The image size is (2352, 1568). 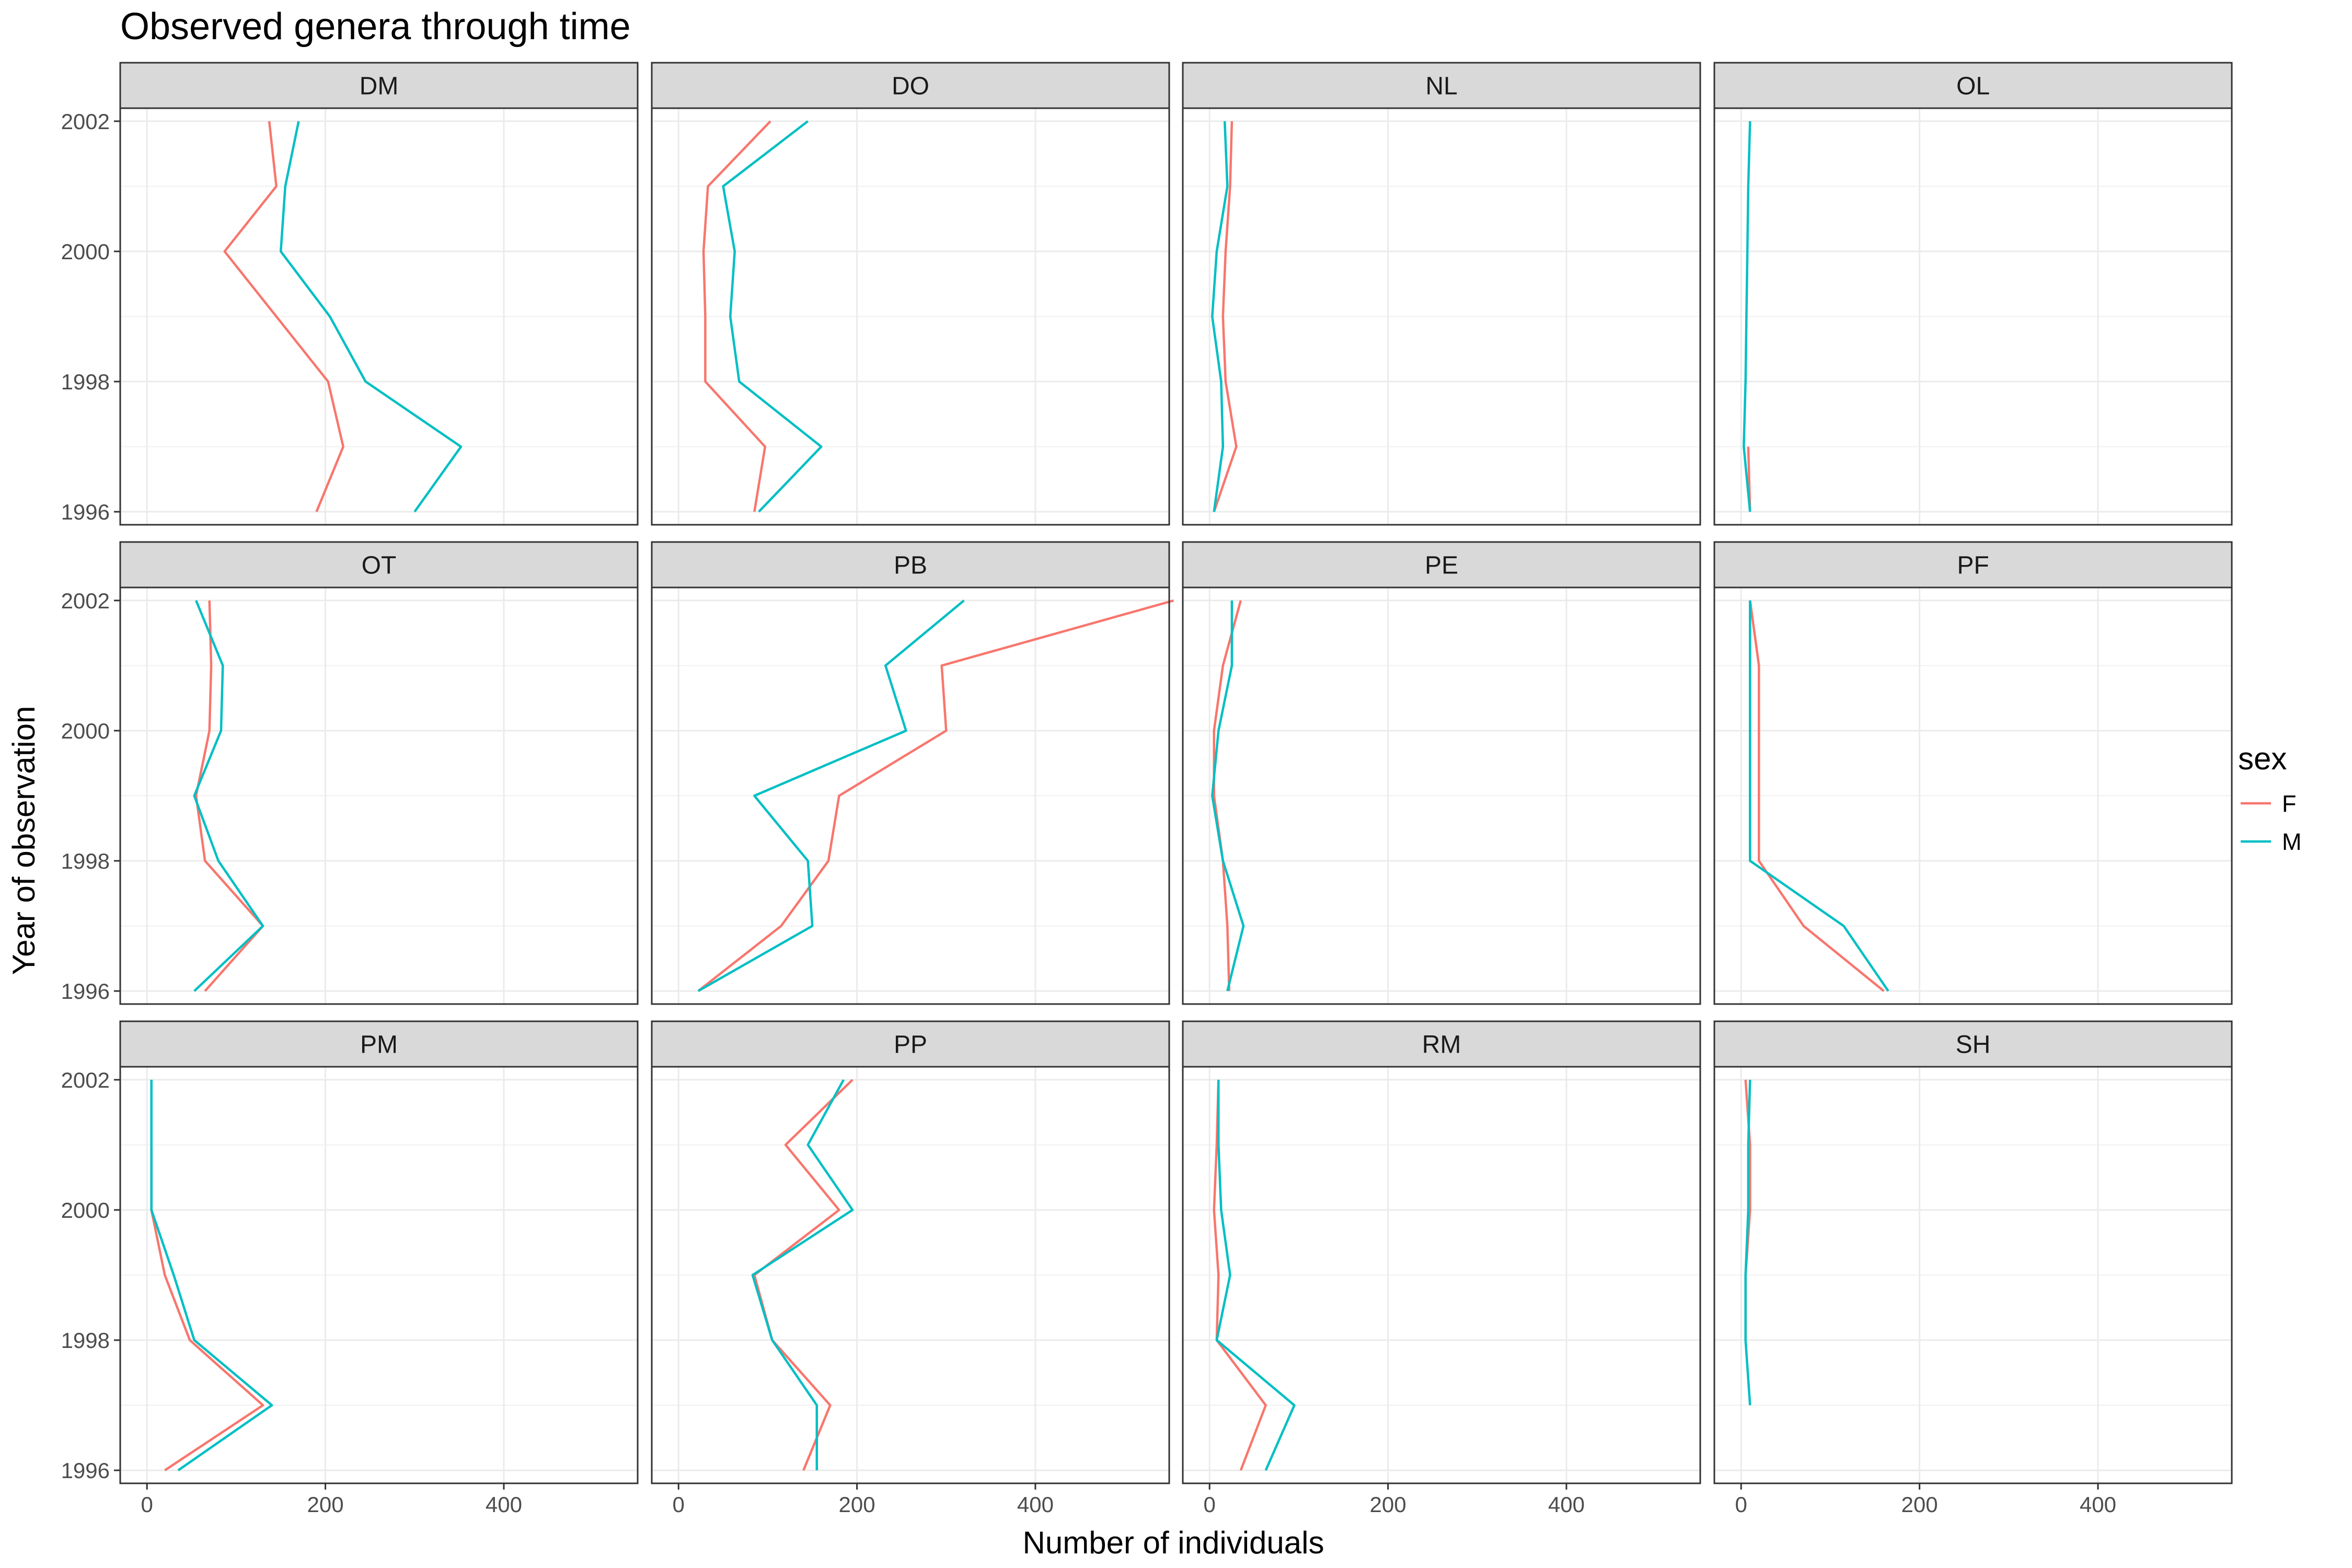 I want to click on facet-label: PB, so click(x=910, y=566).